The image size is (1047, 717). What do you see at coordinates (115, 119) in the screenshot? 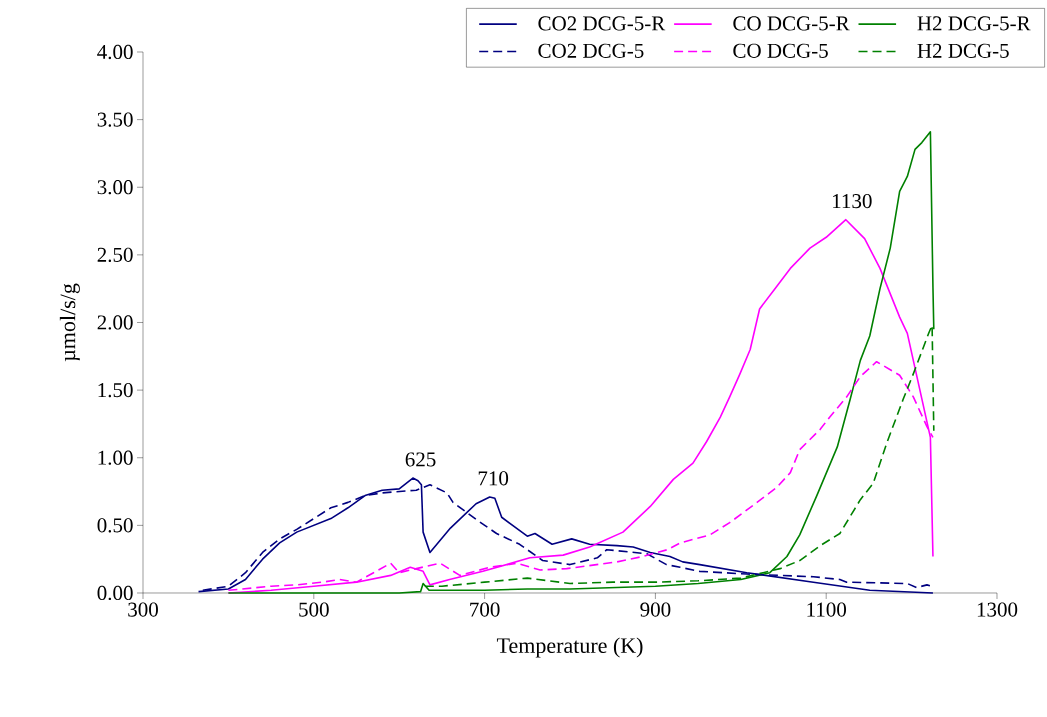
I see `y-tick-label: 3.50` at bounding box center [115, 119].